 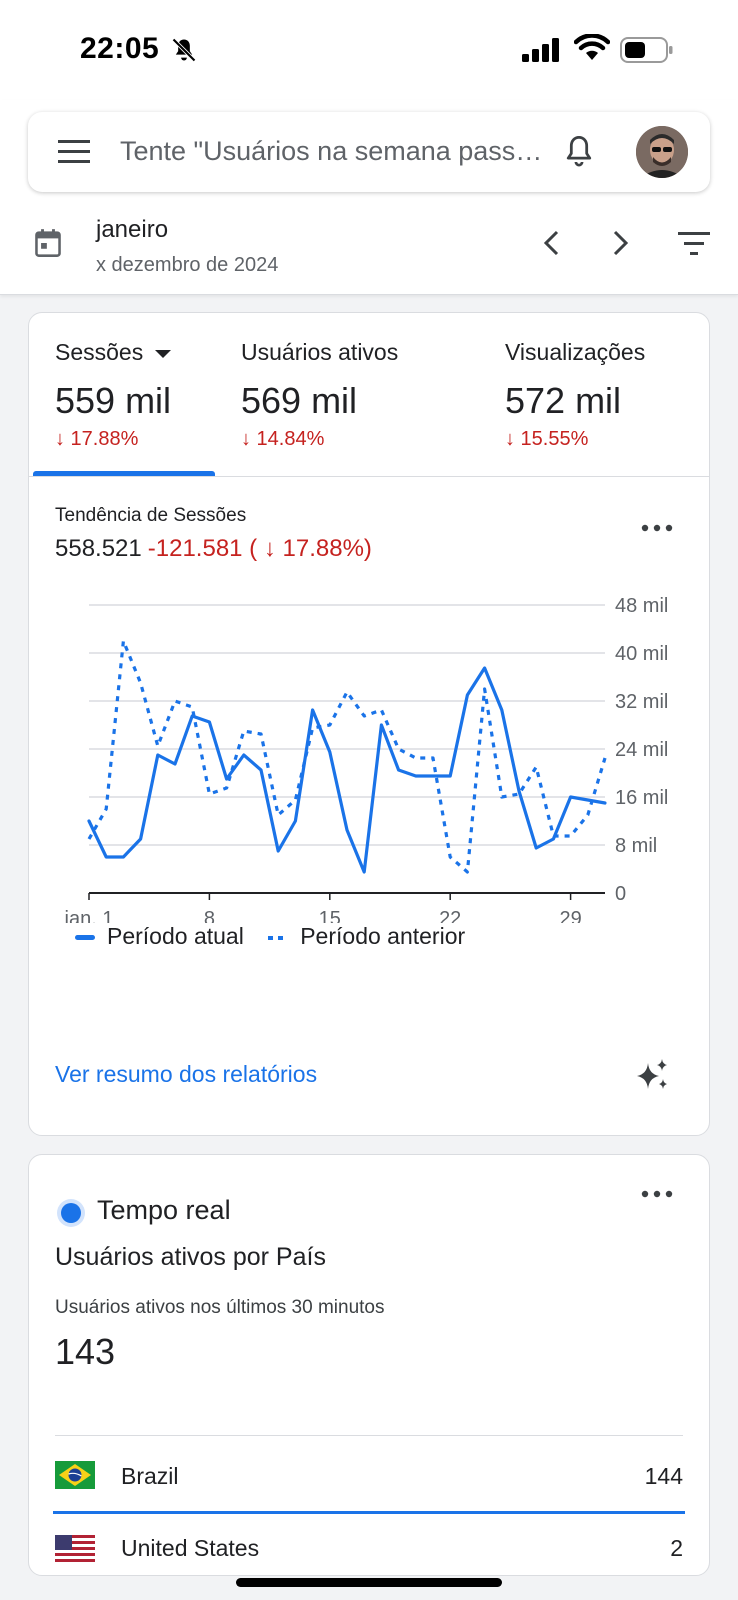 What do you see at coordinates (676, 1548) in the screenshot?
I see `country-value: 2` at bounding box center [676, 1548].